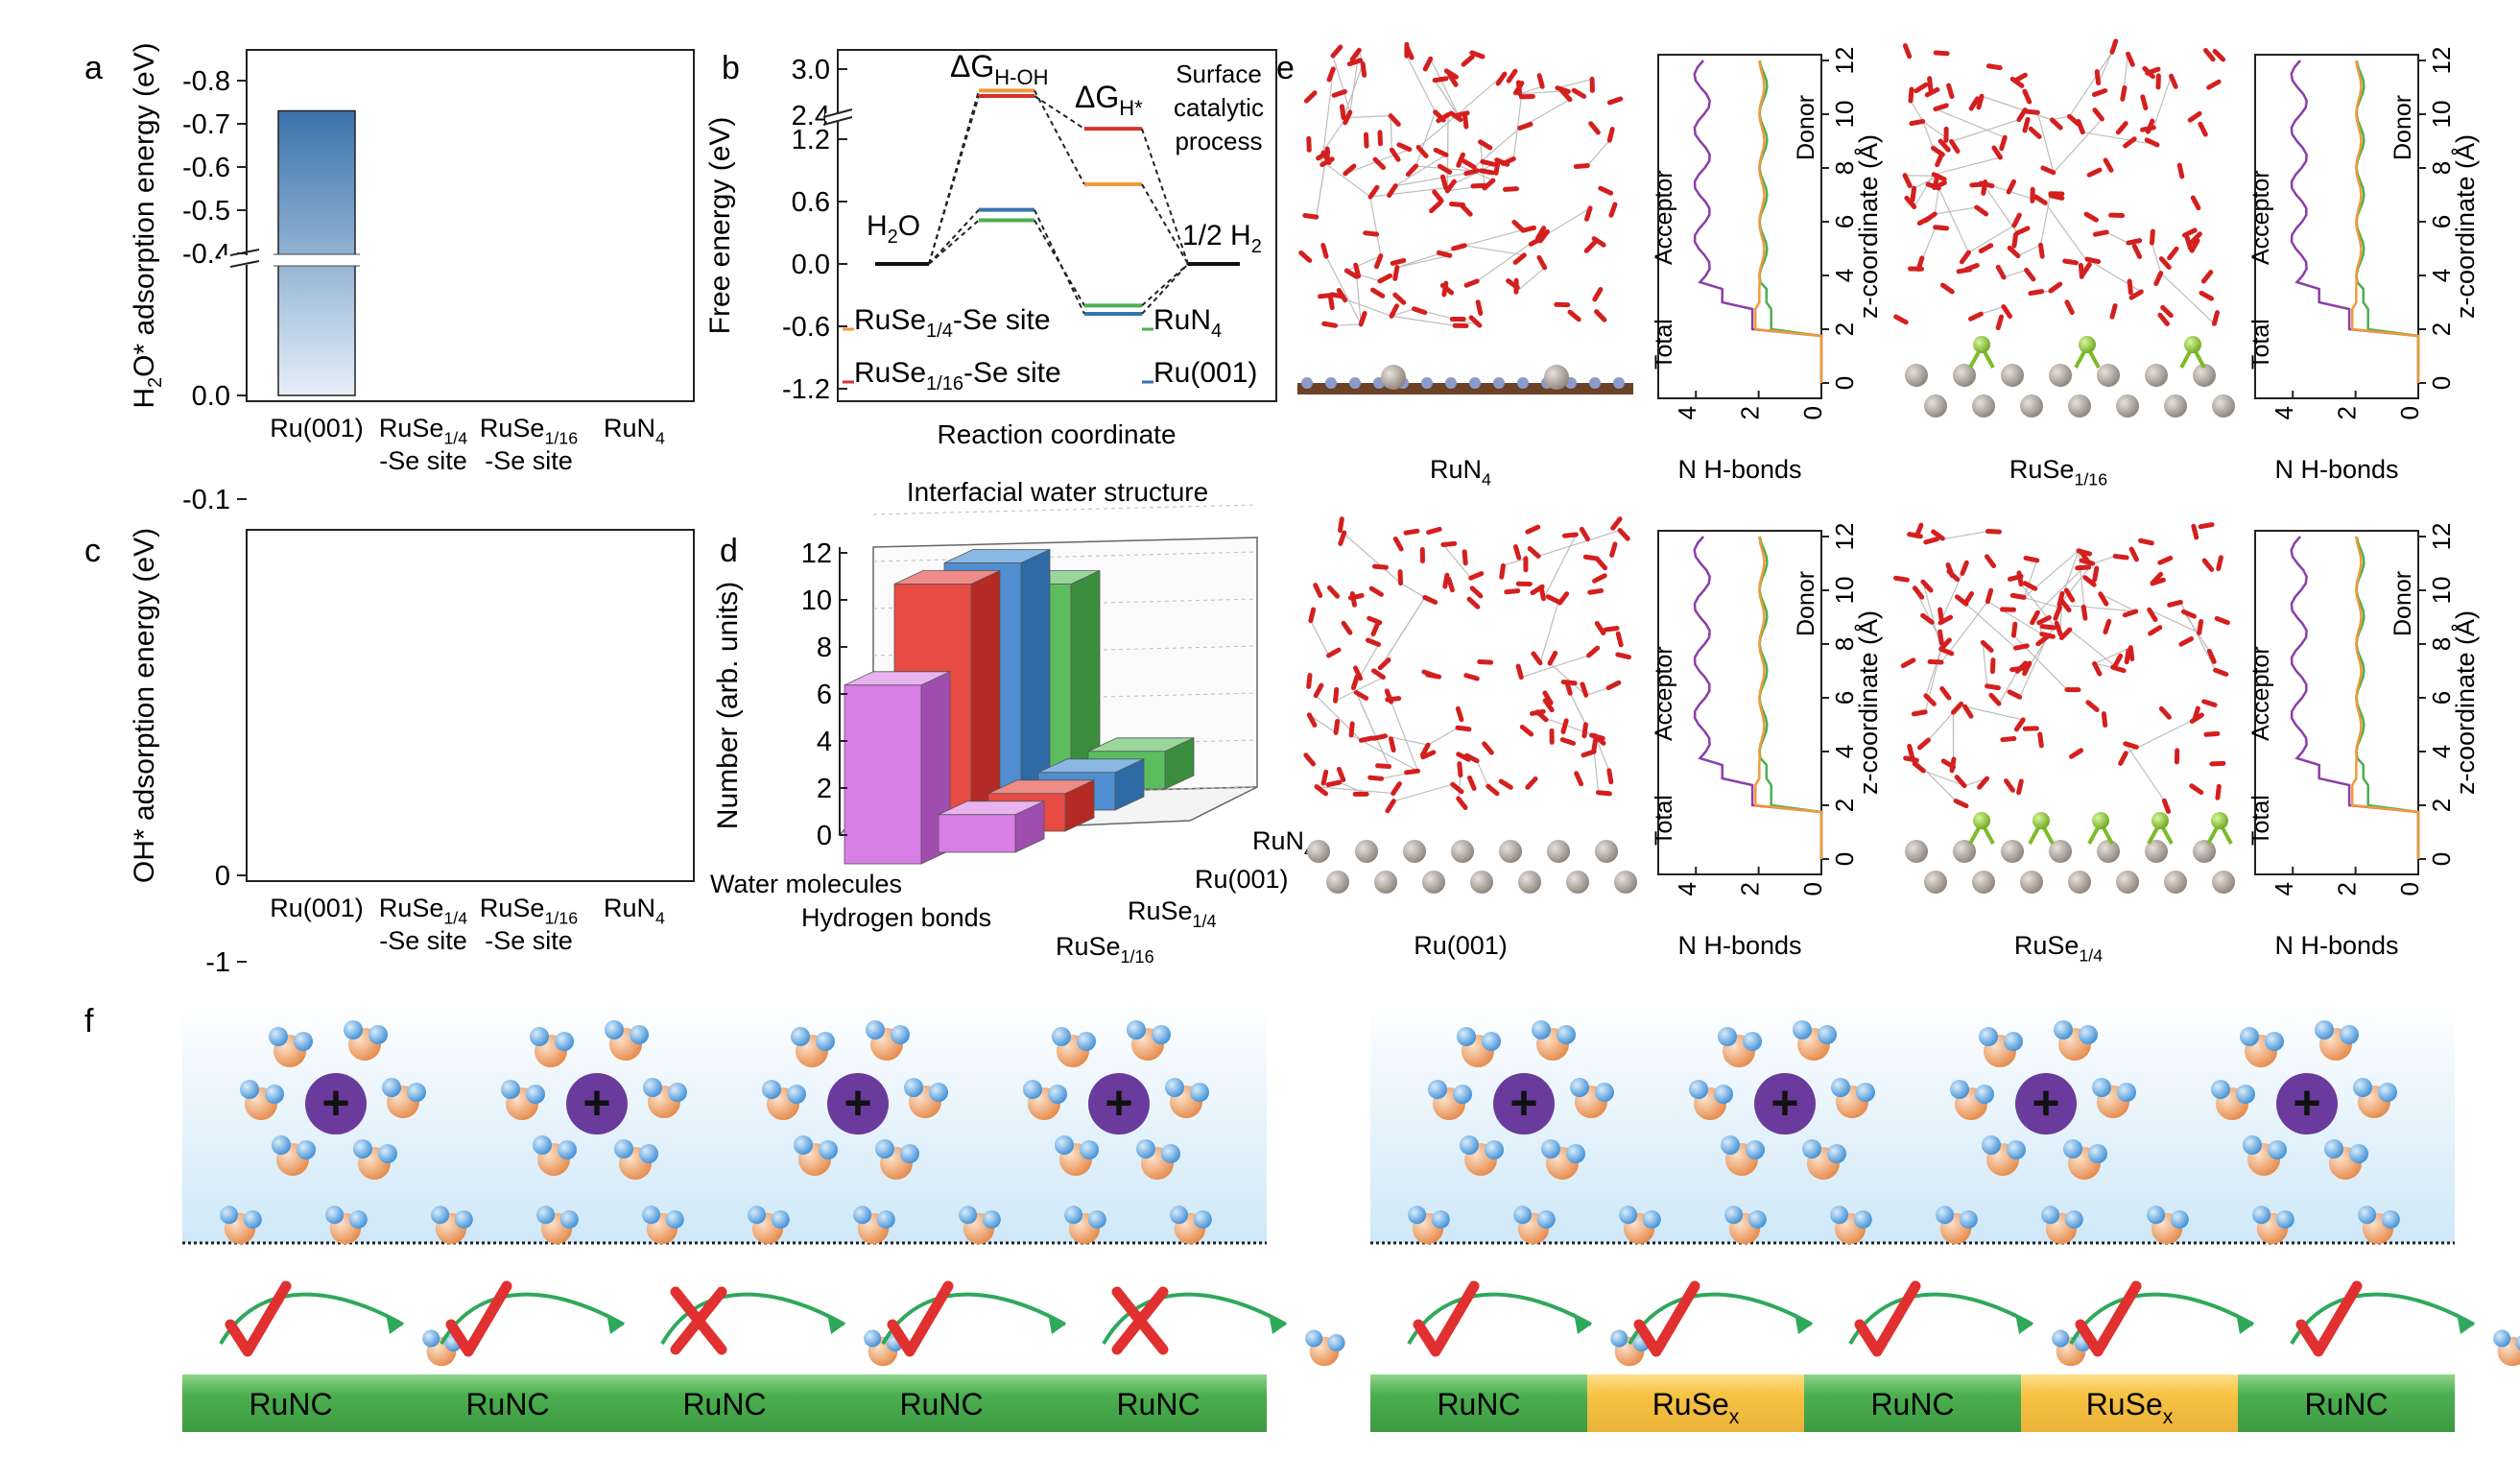 This screenshot has width=2520, height=1457. I want to click on runc-segment, so click(291, 1403).